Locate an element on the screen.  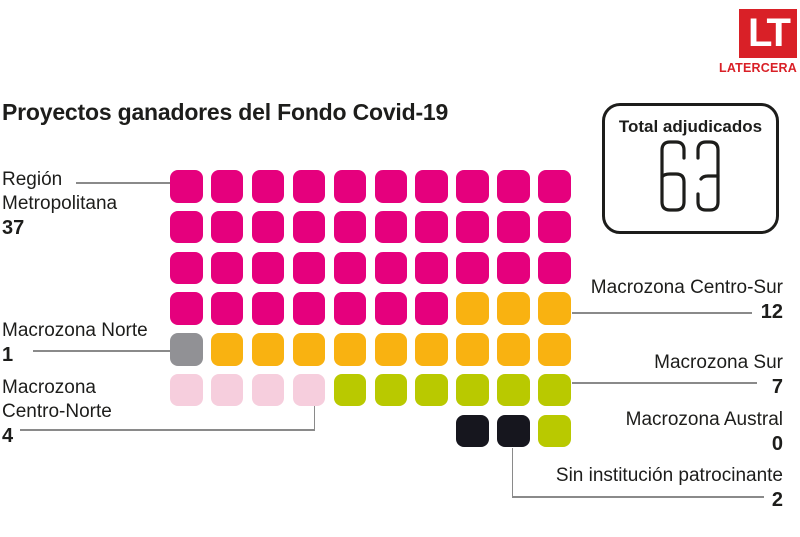
connector-macrozona-centro-norte-v is located at coordinates (314, 418).